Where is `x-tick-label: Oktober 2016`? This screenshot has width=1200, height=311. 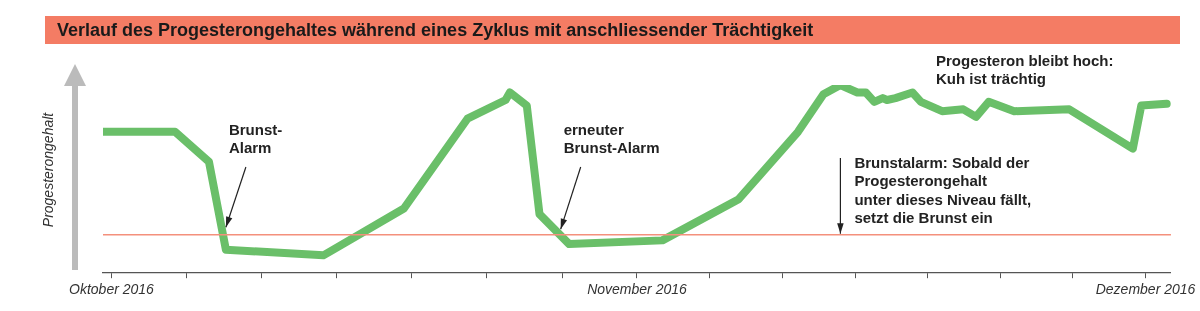
x-tick-label: Oktober 2016 is located at coordinates (112, 289).